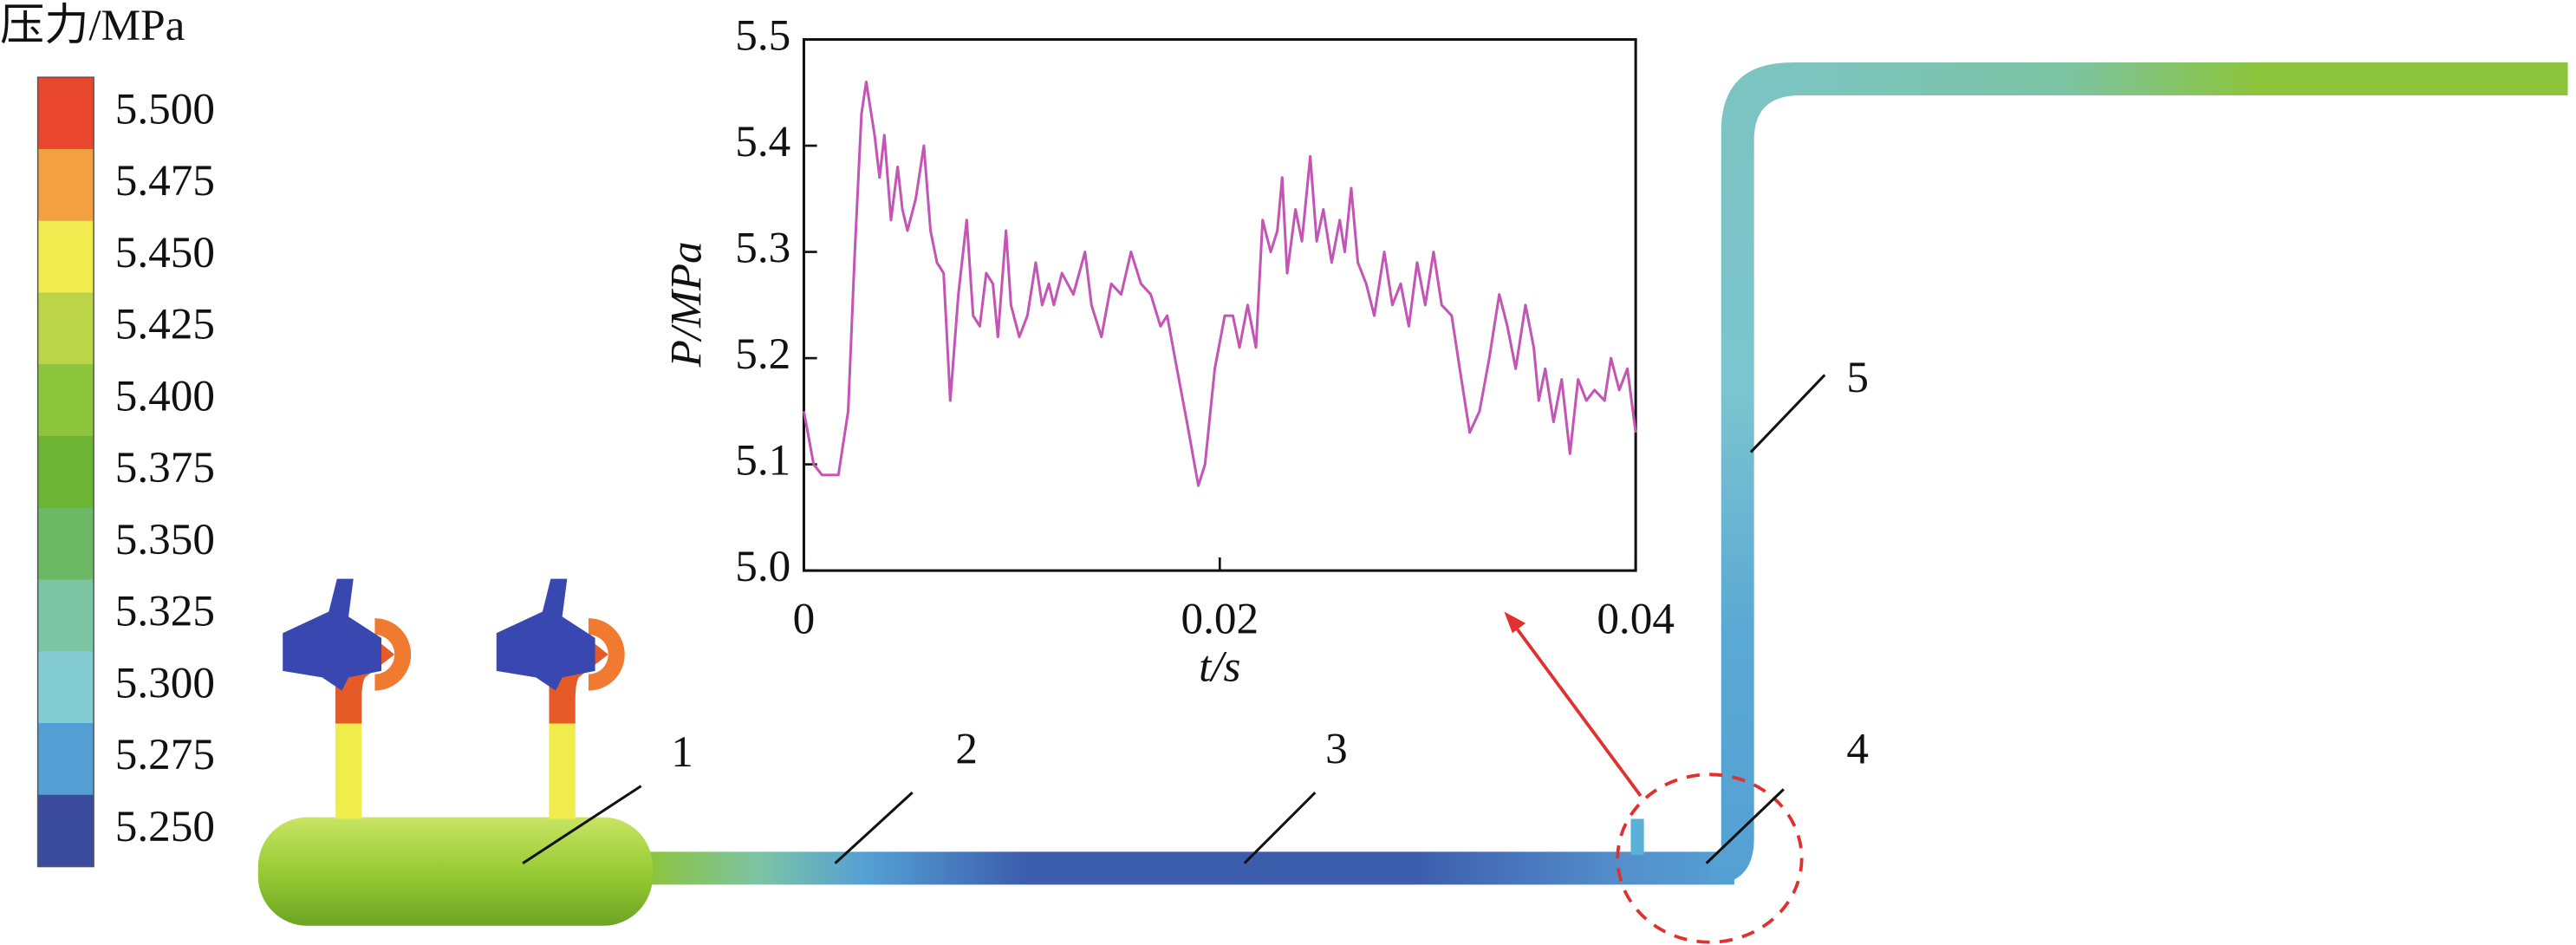 The width and height of the screenshot is (2576, 945). Describe the element at coordinates (762, 247) in the screenshot. I see `y-tick-label: 5.3` at that location.